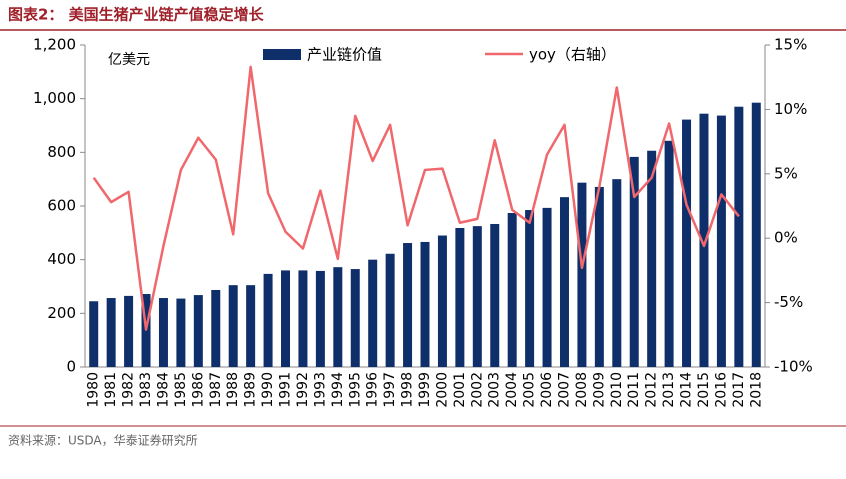 Image resolution: width=846 pixels, height=479 pixels. What do you see at coordinates (495, 390) in the screenshot?
I see `x-tick-label: 2003` at bounding box center [495, 390].